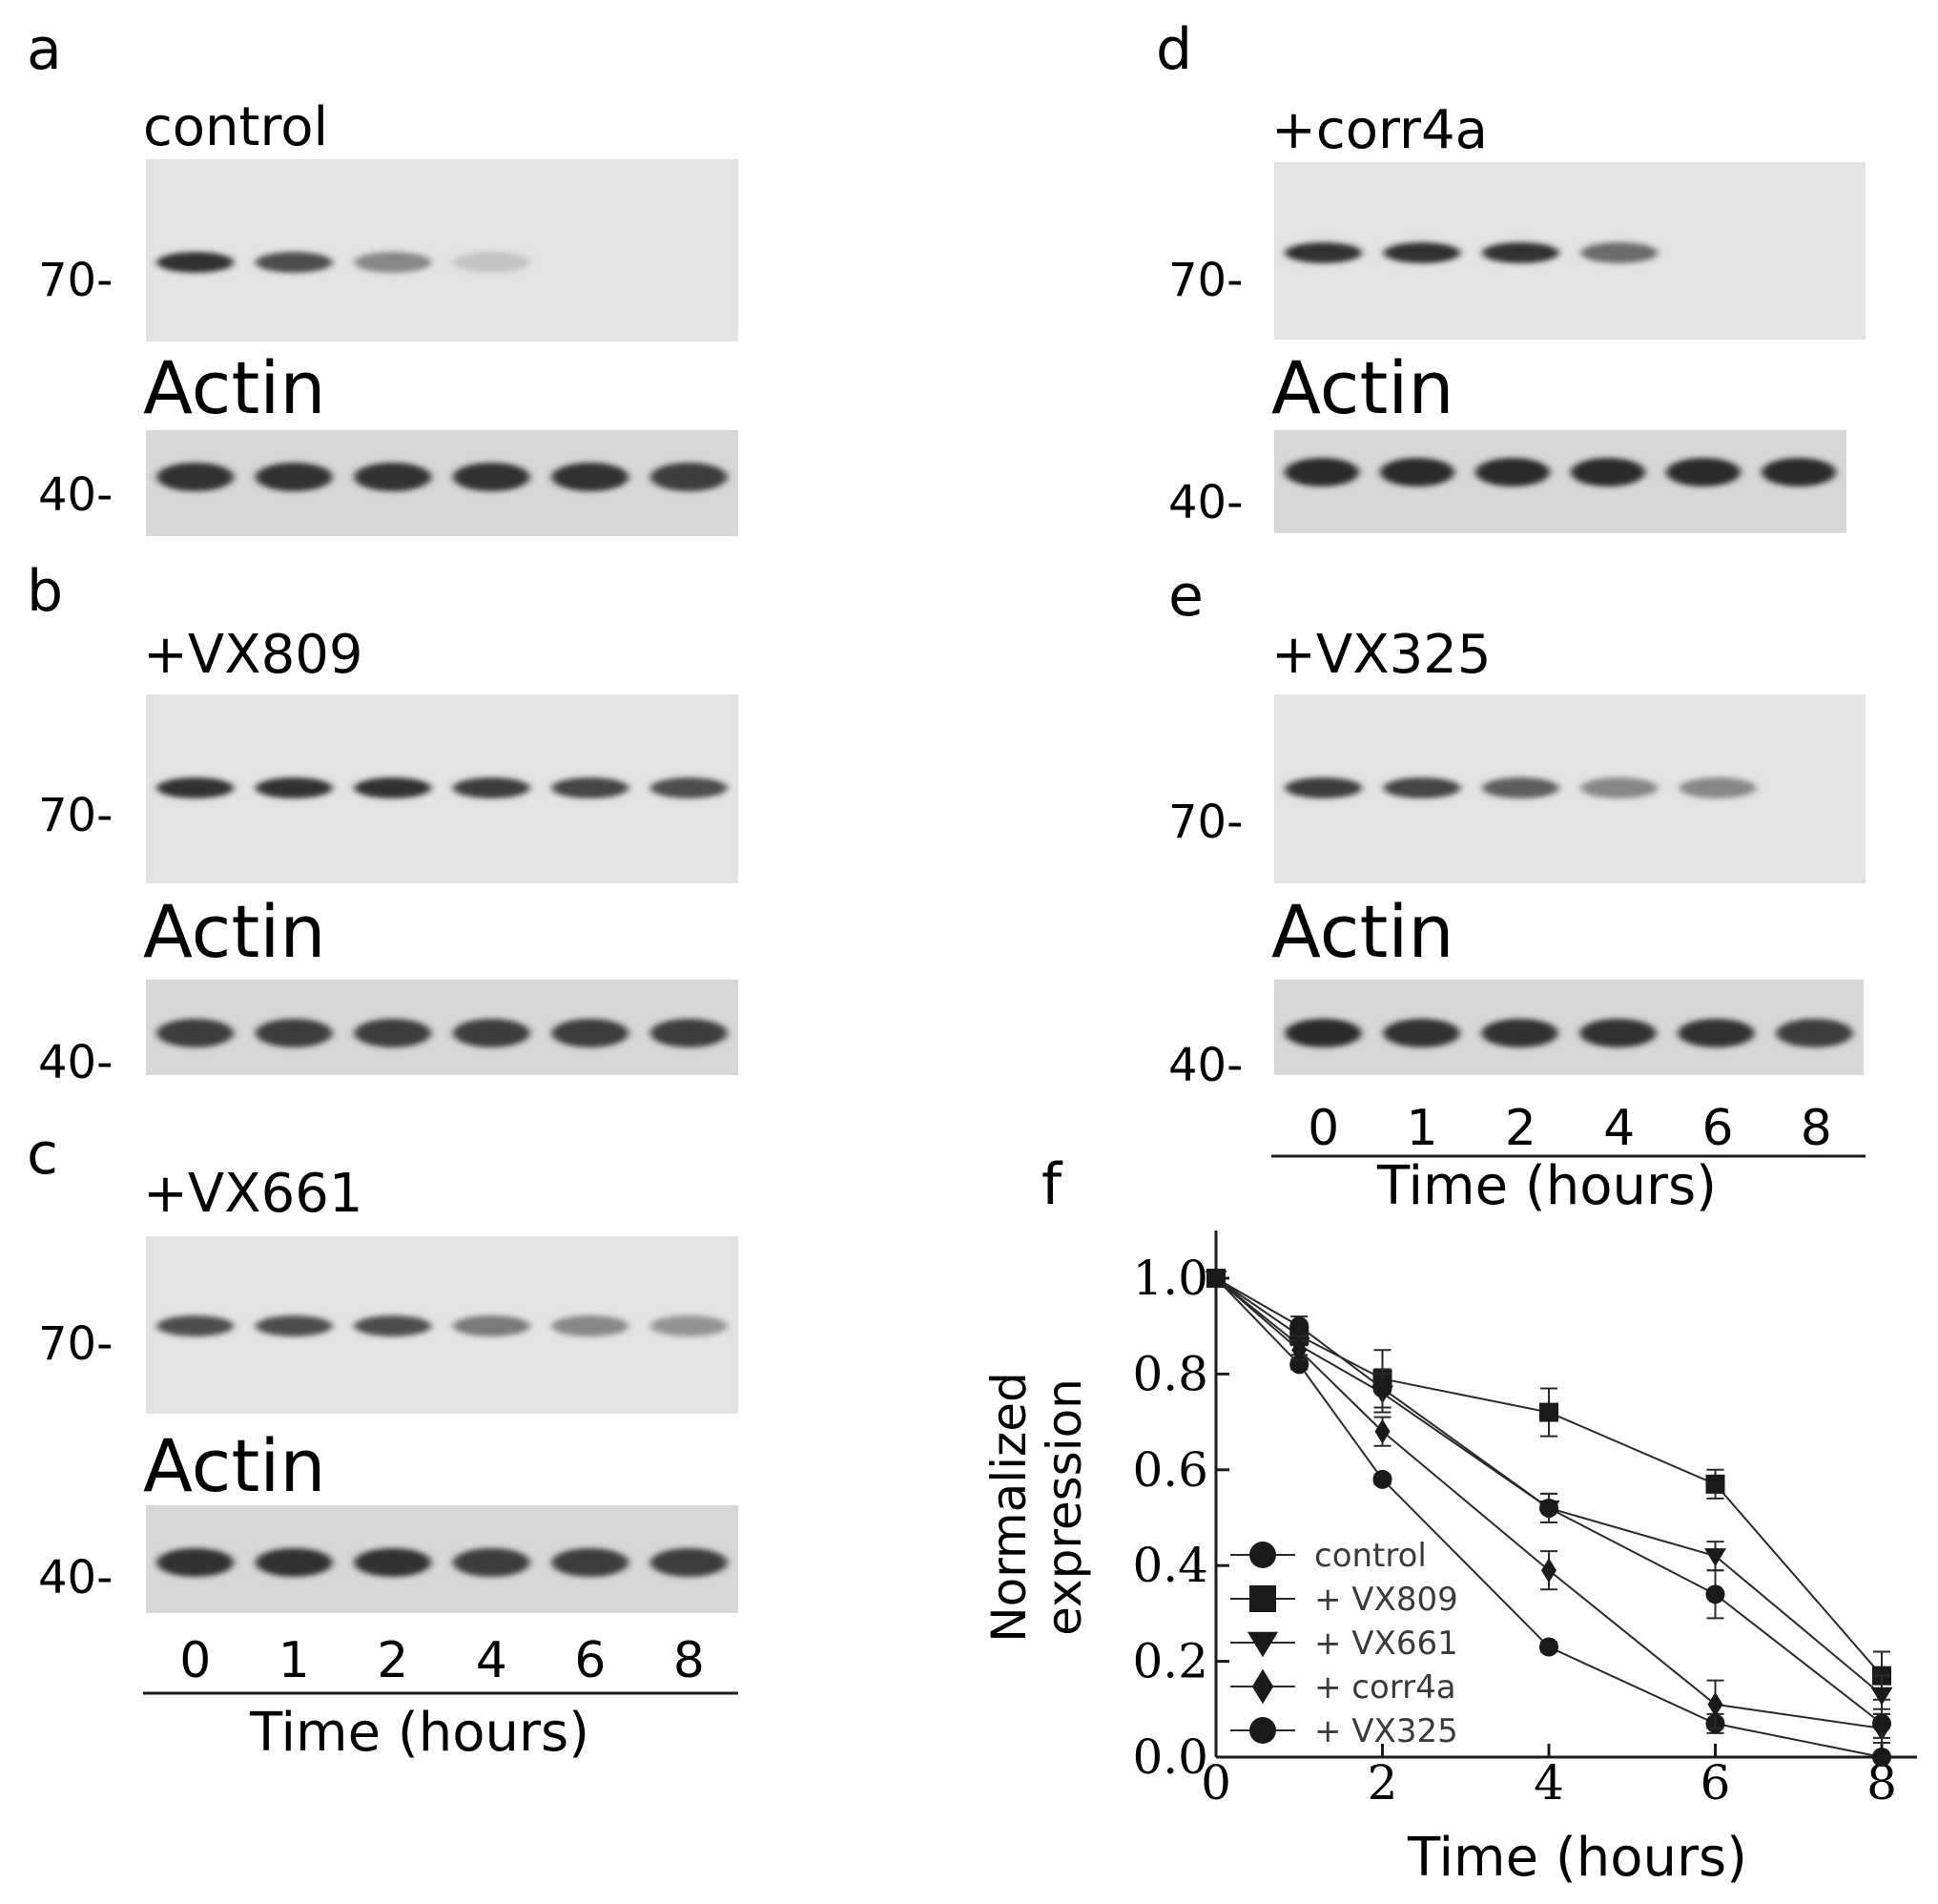  Describe the element at coordinates (1379, 130) in the screenshot. I see `sample-label-corr4a: +corr4a` at that location.